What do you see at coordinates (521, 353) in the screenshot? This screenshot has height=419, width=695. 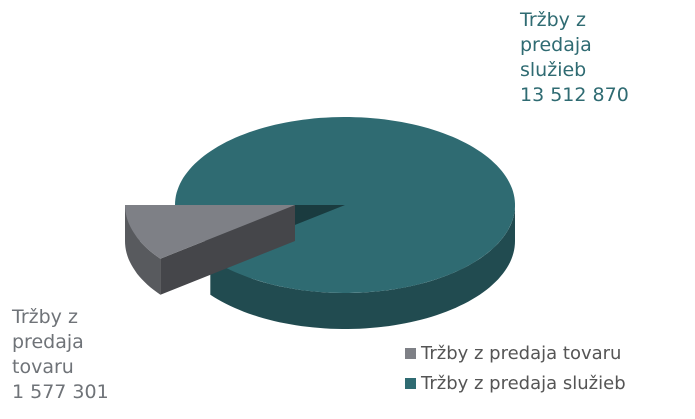 I see `legend-label: Tržby z predaja tovaru` at bounding box center [521, 353].